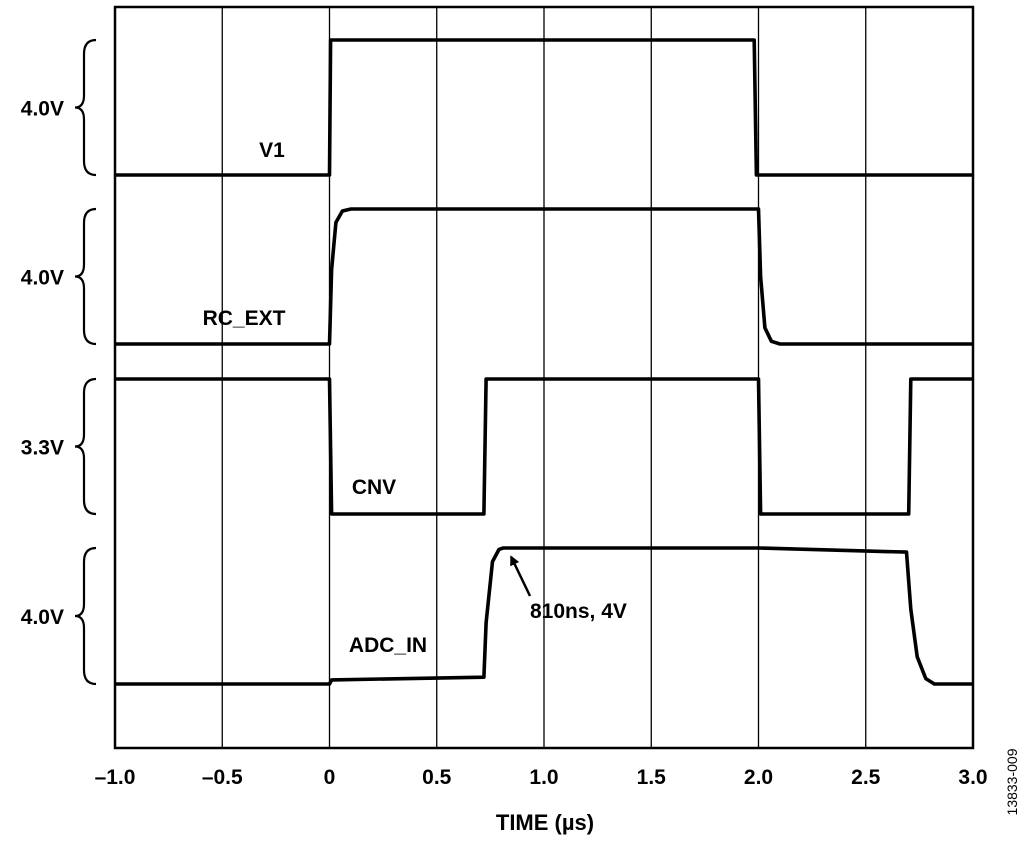  I want to click on brace-rc-ext, so click(85, 276).